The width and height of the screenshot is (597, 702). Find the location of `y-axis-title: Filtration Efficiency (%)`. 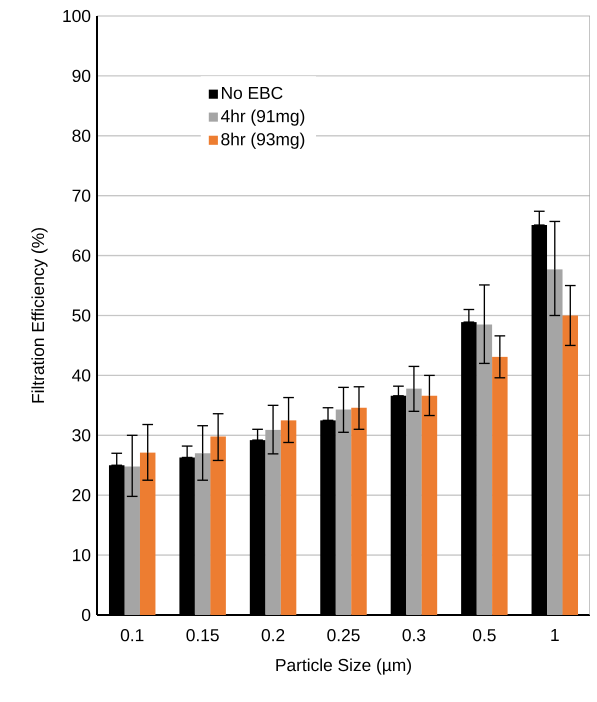

y-axis-title: Filtration Efficiency (%) is located at coordinates (39, 315).